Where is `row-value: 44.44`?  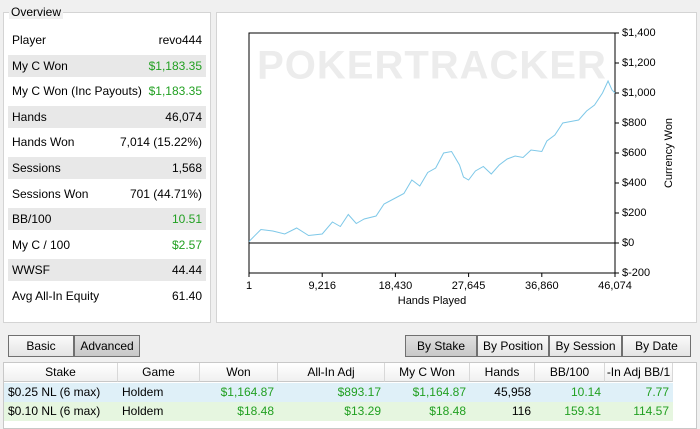
row-value: 44.44 is located at coordinates (186, 270).